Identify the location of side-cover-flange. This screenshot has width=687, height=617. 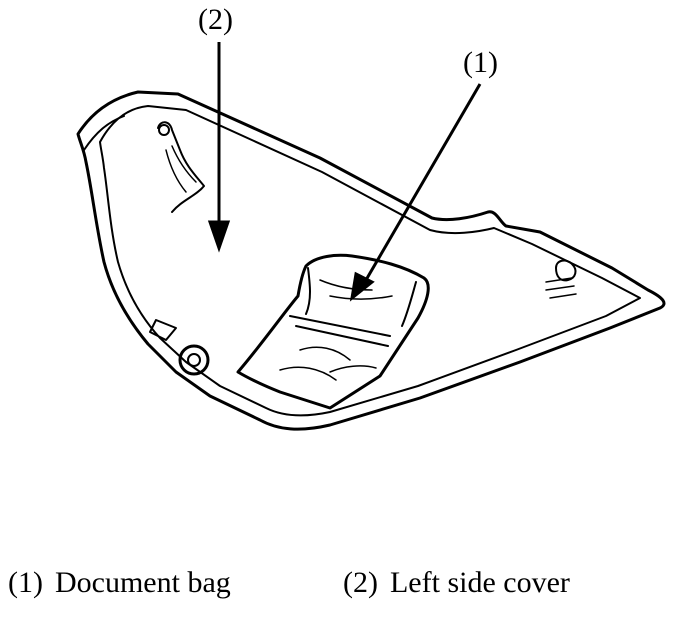
(104, 133).